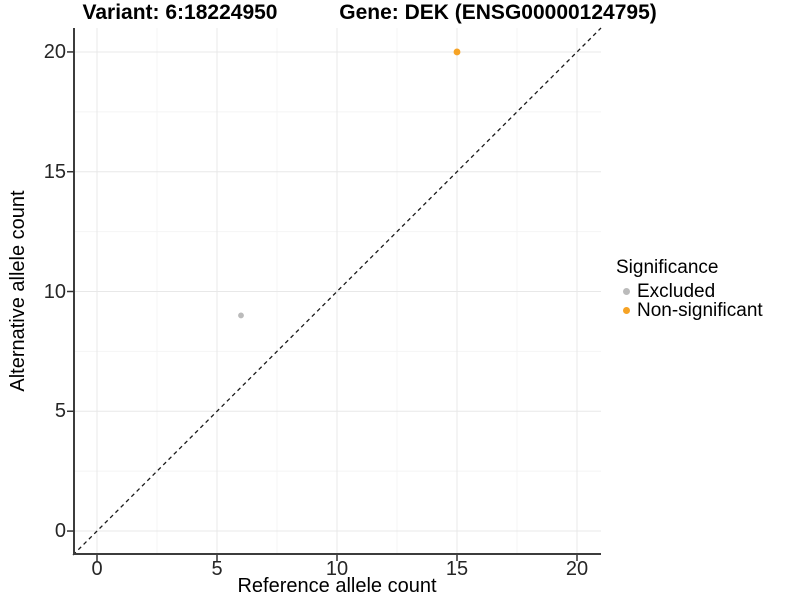 The image size is (800, 600). What do you see at coordinates (667, 267) in the screenshot?
I see `legend-title: Significance` at bounding box center [667, 267].